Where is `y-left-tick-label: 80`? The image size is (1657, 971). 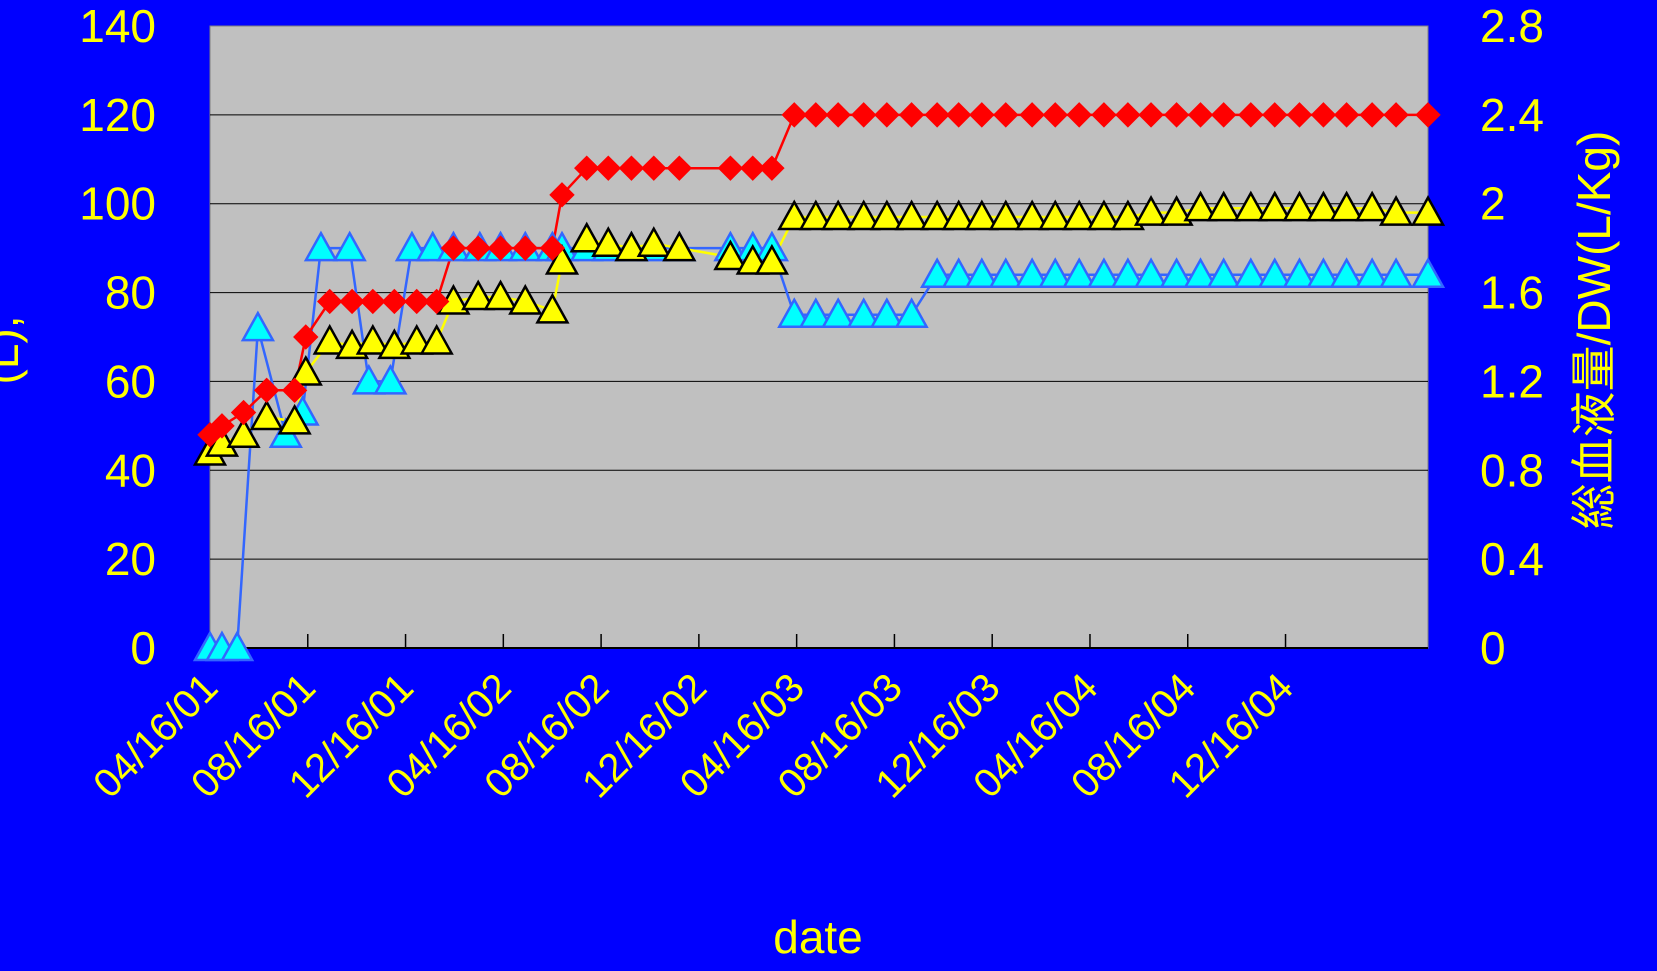
y-left-tick-label: 80 is located at coordinates (130, 293).